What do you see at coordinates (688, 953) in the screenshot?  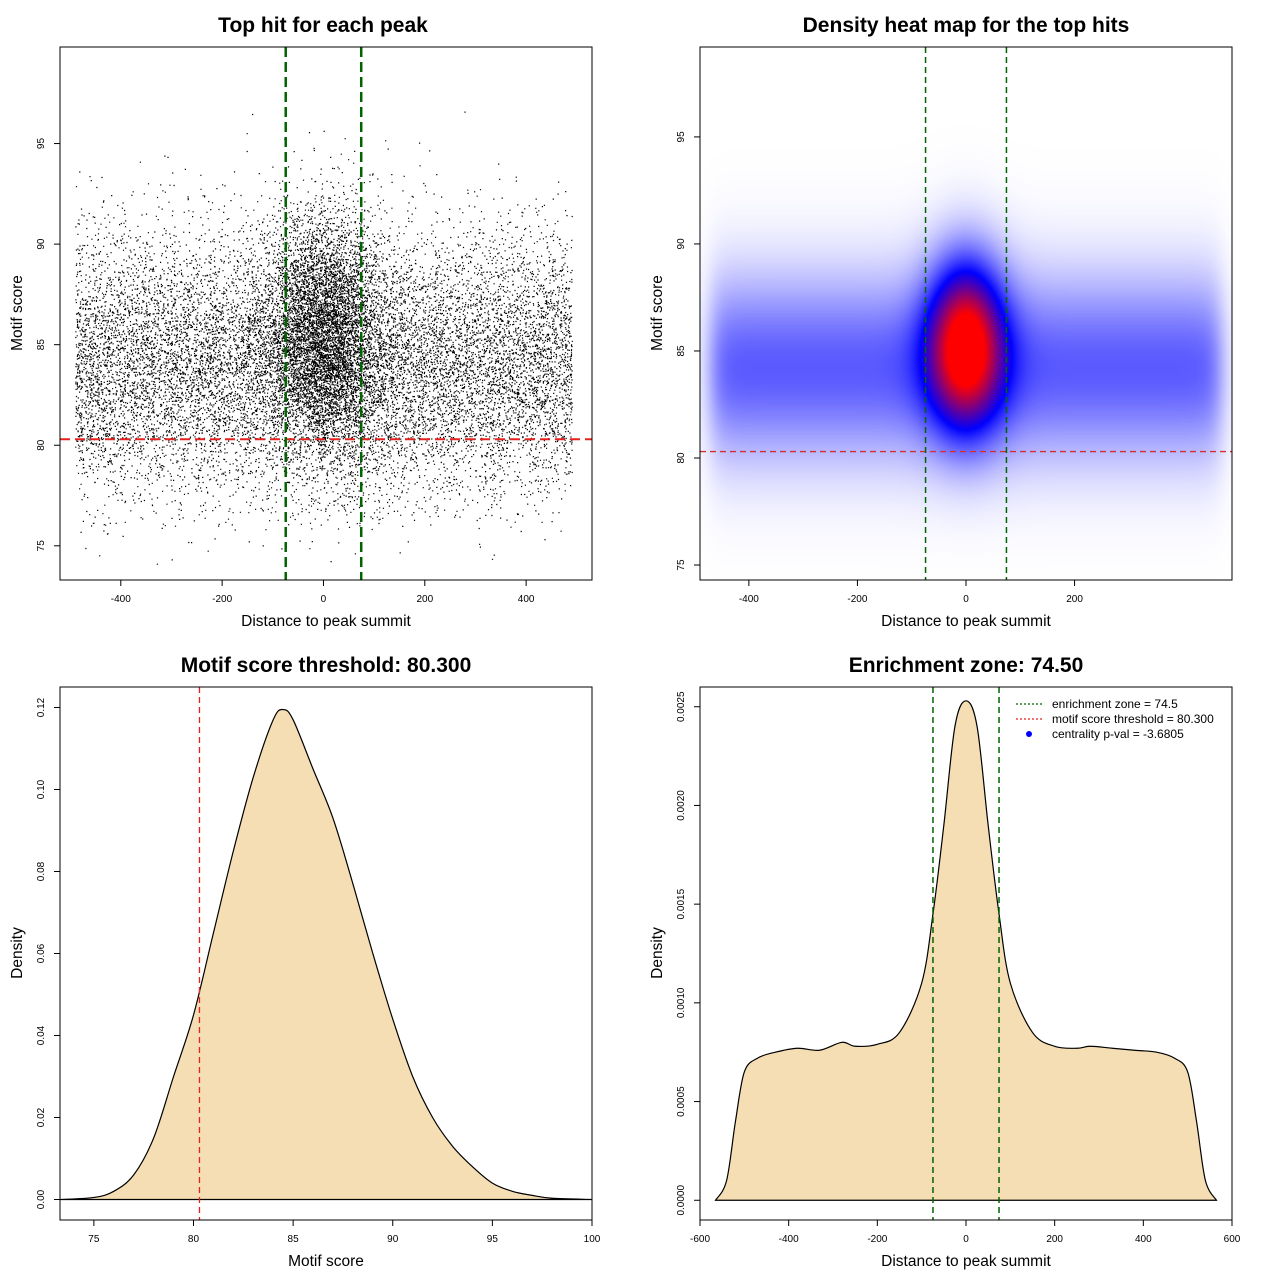 I see `y-axis: 0.0000 0.0005 0.0010 0.0015 0.0020 0.0025` at bounding box center [688, 953].